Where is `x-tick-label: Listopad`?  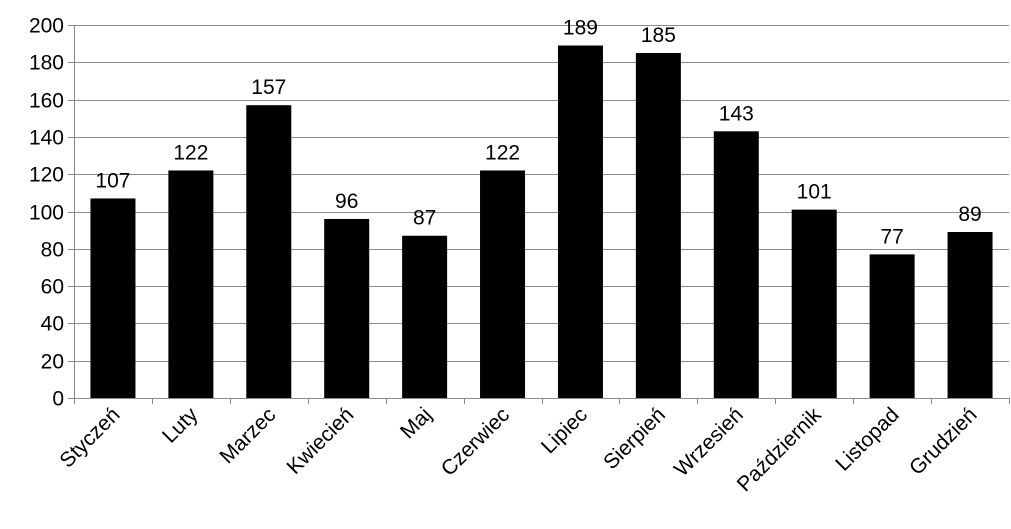
x-tick-label: Listopad is located at coordinates (867, 439).